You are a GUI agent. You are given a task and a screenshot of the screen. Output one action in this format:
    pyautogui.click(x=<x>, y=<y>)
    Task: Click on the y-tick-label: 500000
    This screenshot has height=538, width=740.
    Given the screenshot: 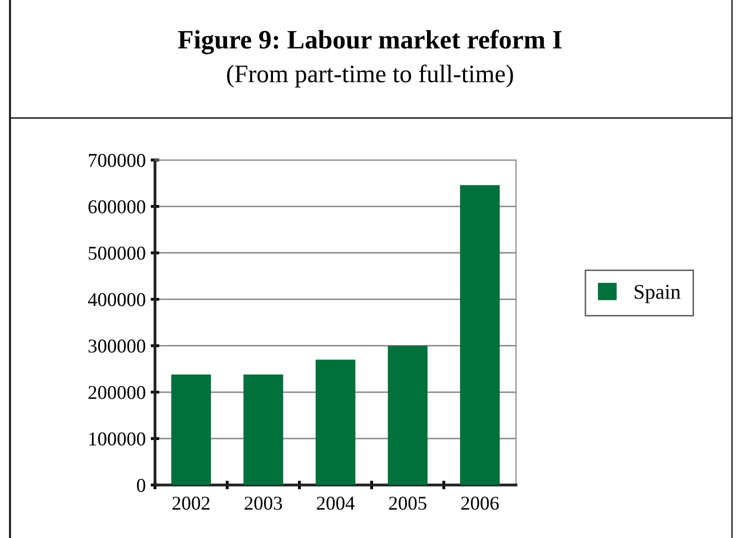 What is the action you would take?
    pyautogui.click(x=117, y=253)
    